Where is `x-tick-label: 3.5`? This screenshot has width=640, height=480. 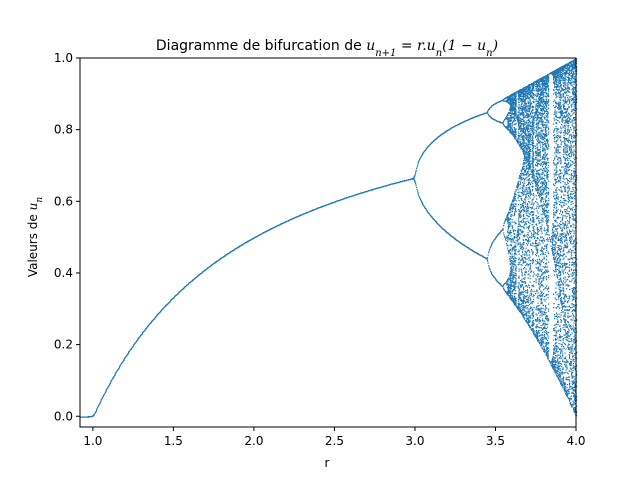 x-tick-label: 3.5 is located at coordinates (495, 441).